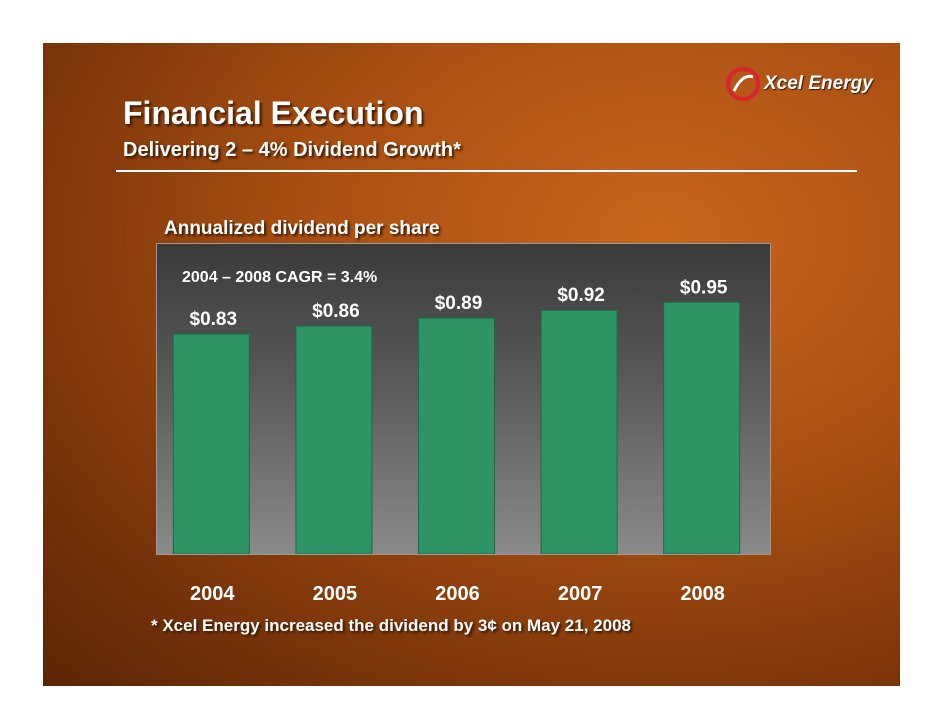 Image resolution: width=942 pixels, height=728 pixels. What do you see at coordinates (456, 435) in the screenshot?
I see `bar-2006` at bounding box center [456, 435].